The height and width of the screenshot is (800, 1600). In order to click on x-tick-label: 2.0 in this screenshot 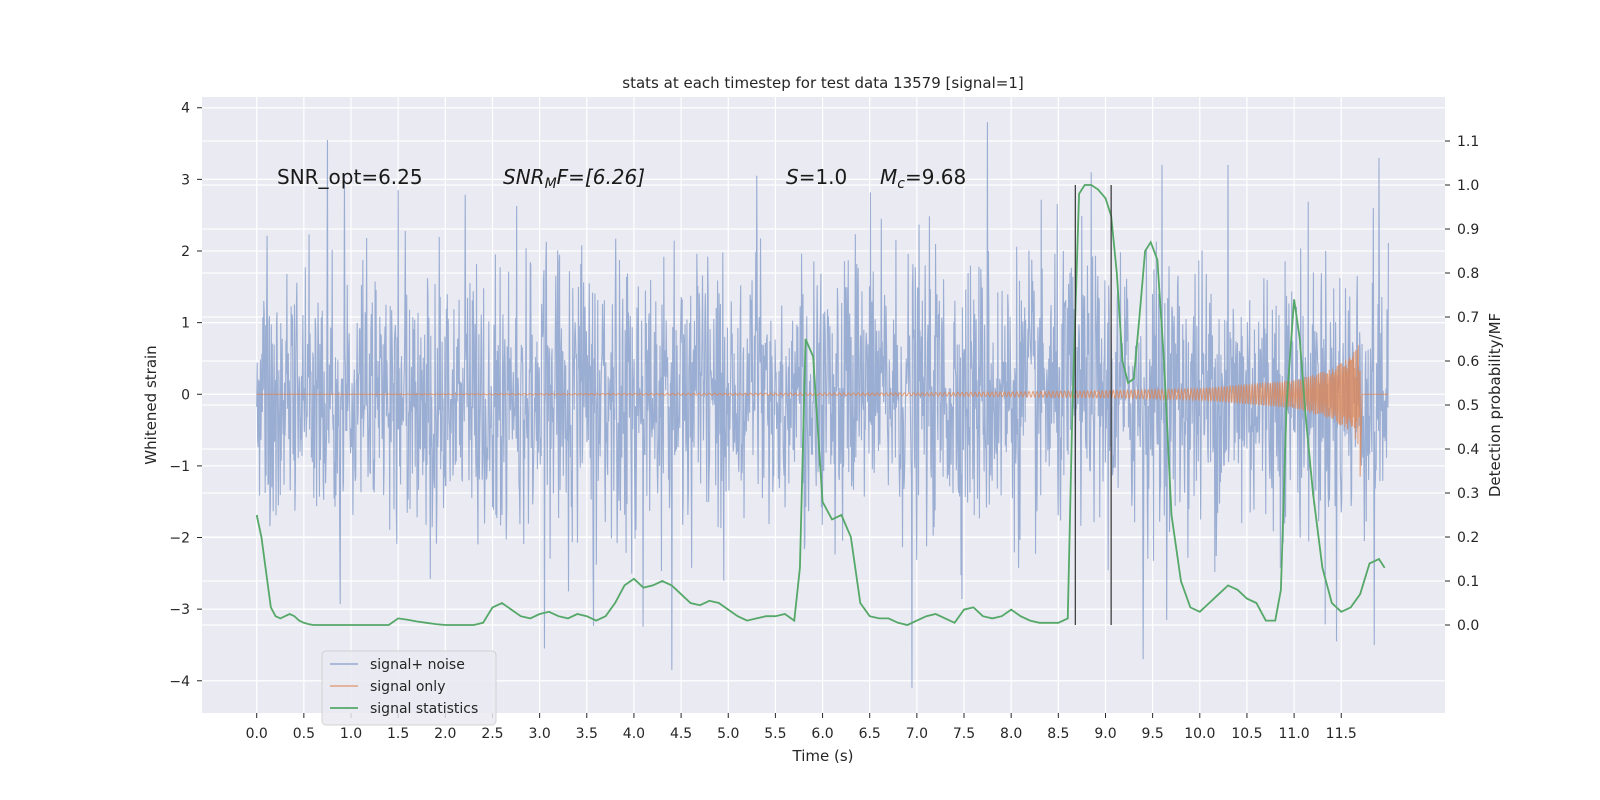, I will do `click(445, 734)`.